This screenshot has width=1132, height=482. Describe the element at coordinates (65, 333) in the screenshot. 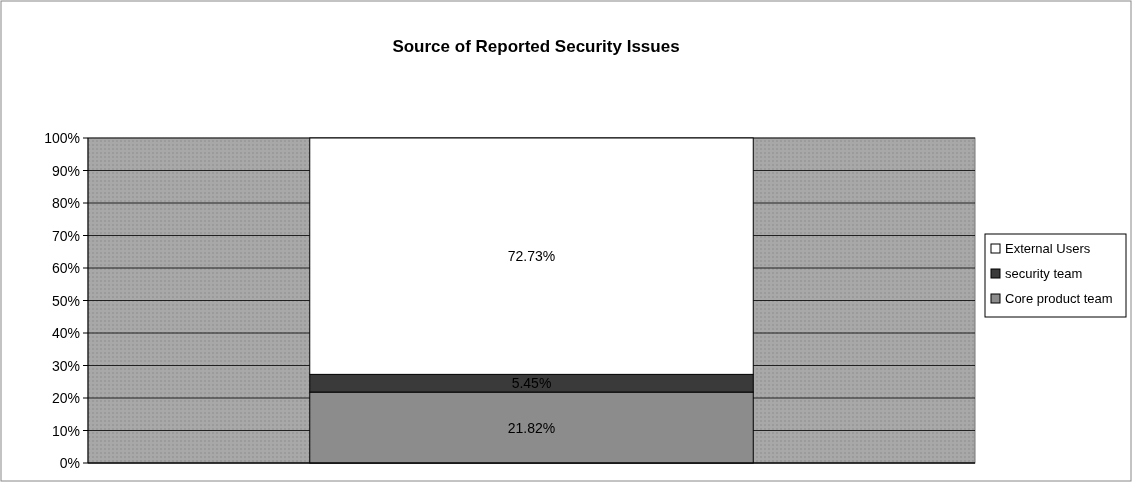

I see `y-tick-label: 40%` at that location.